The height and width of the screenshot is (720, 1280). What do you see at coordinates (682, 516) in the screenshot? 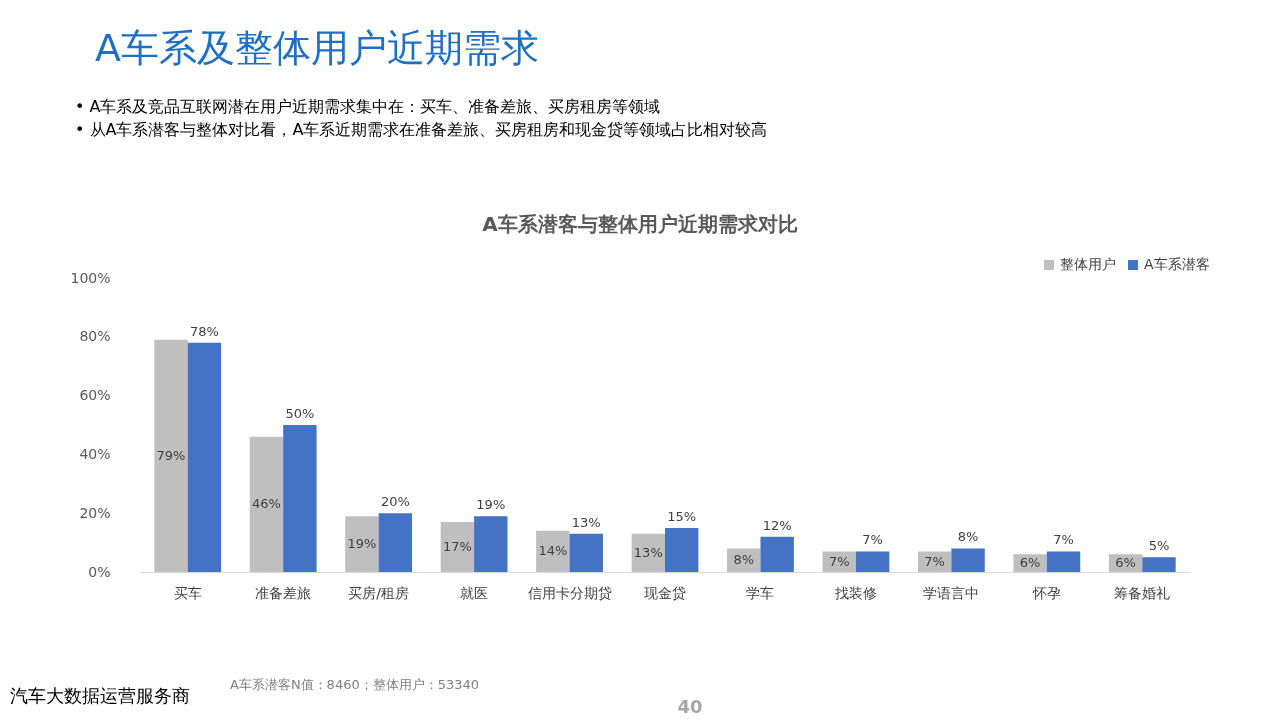
I see `text: 15%` at bounding box center [682, 516].